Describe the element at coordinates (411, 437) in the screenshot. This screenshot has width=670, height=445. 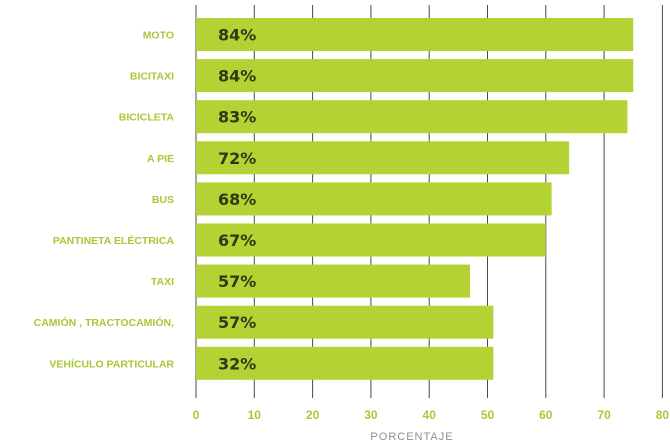
I see `x-axis-title: PORCENTAJE` at that location.